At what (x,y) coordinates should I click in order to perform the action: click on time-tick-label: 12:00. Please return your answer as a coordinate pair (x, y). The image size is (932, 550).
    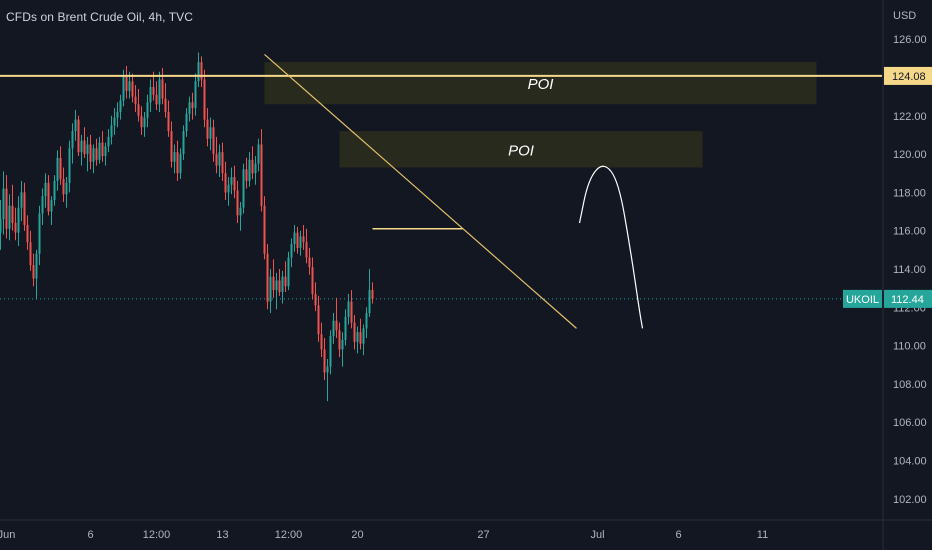
    Looking at the image, I should click on (289, 535).